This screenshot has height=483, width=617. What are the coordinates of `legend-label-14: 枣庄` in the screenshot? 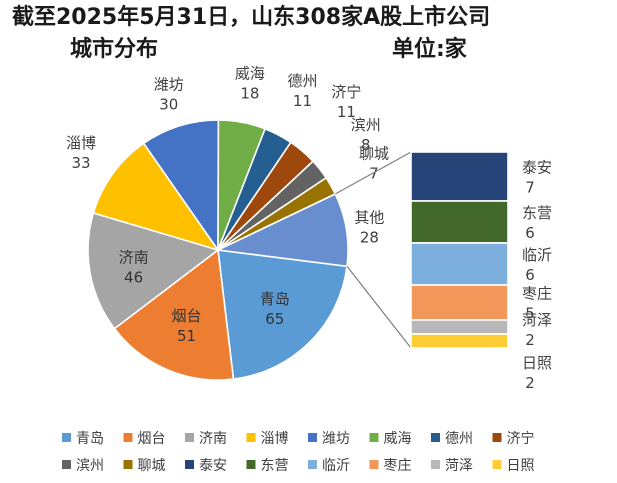 It's located at (398, 465).